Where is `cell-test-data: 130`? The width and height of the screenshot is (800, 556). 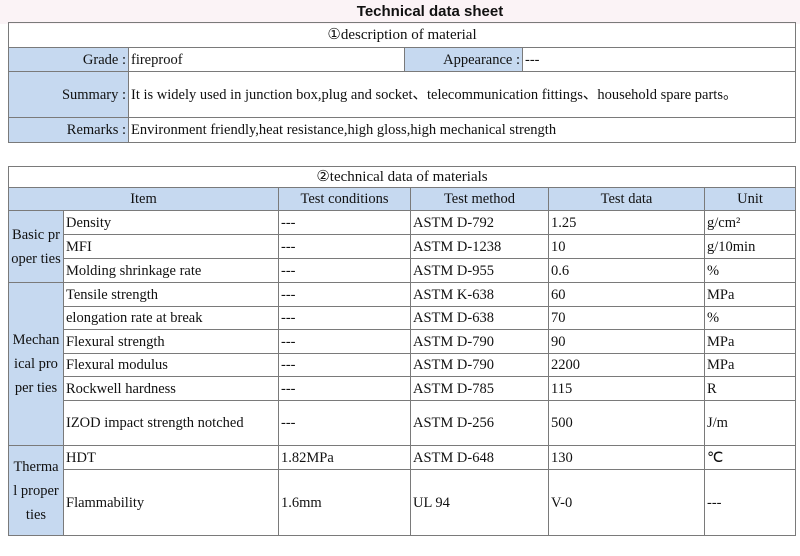
cell-test-data: 130 is located at coordinates (626, 457).